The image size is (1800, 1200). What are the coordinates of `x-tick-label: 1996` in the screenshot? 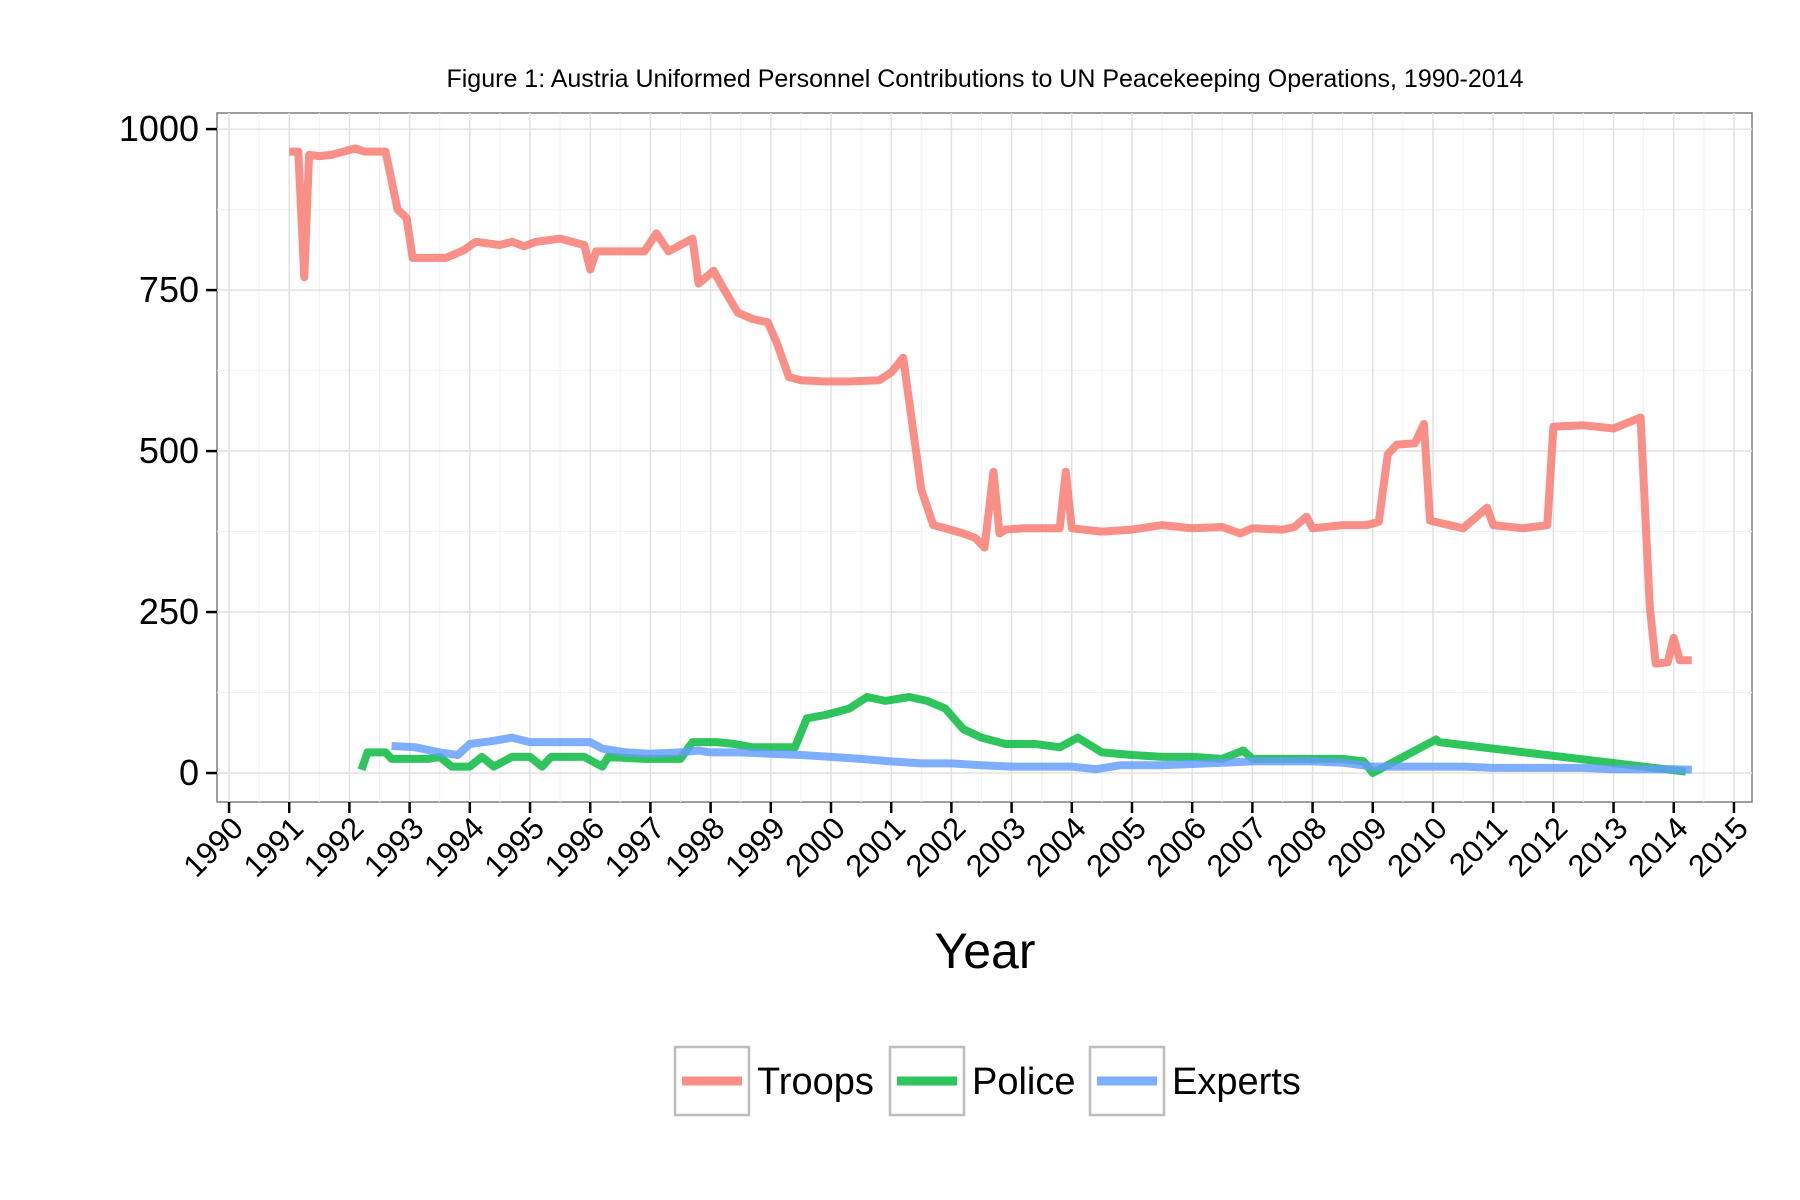 It's located at (575, 847).